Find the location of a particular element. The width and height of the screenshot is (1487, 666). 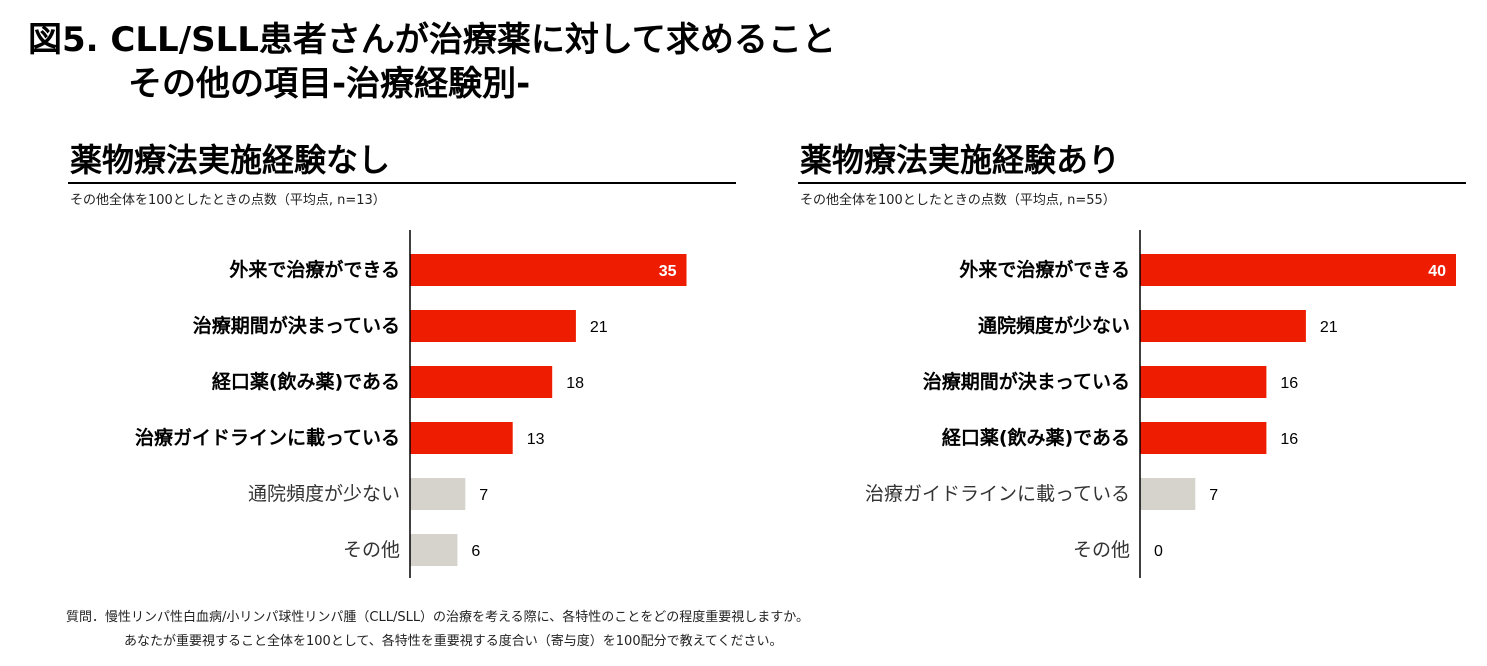

value-label: 35 is located at coordinates (668, 271).